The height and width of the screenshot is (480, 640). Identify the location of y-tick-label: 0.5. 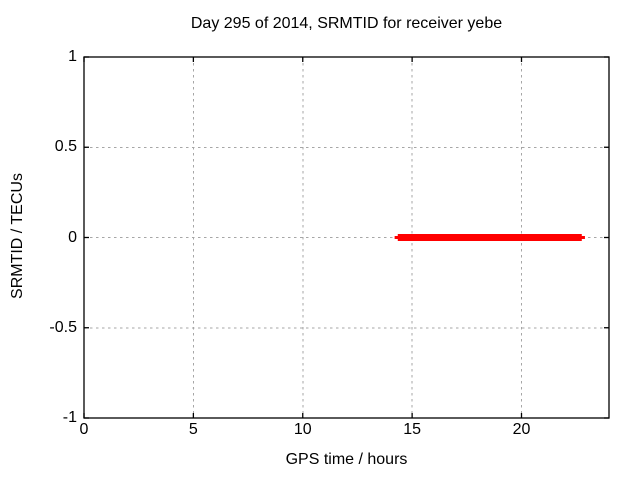
(65, 147).